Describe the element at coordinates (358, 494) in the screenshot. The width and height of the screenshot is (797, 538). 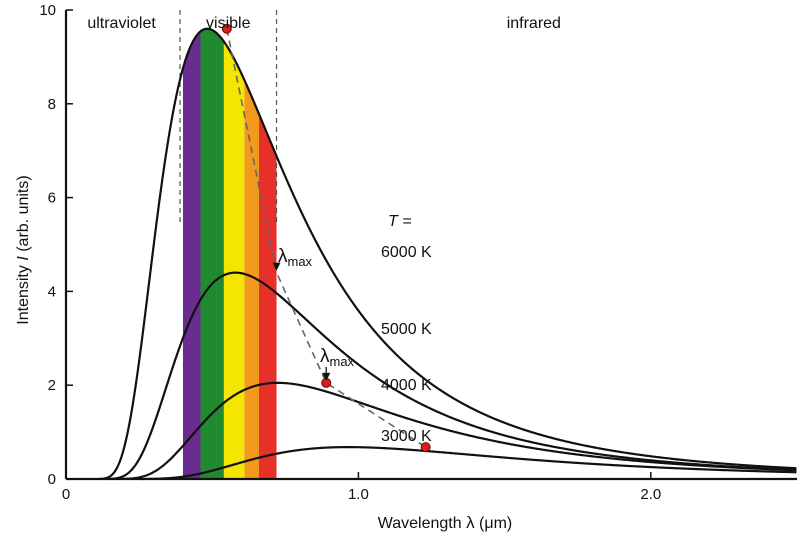
I see `x-tick-label: 1.0` at that location.